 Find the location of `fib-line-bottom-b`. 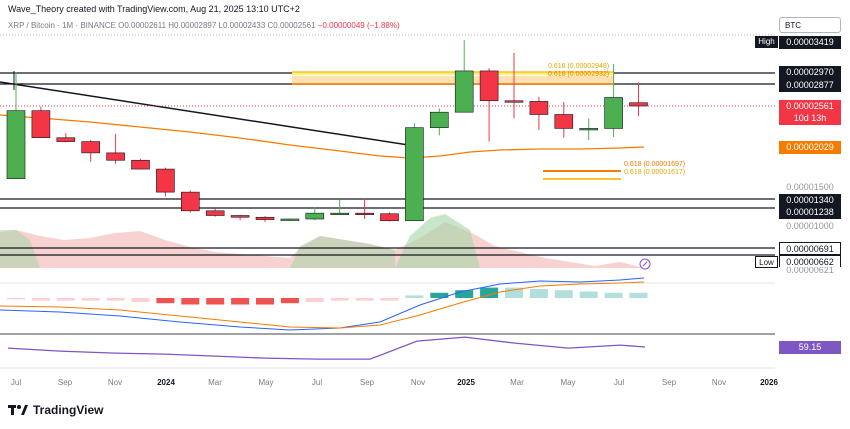

fib-line-bottom-b is located at coordinates (582, 179).